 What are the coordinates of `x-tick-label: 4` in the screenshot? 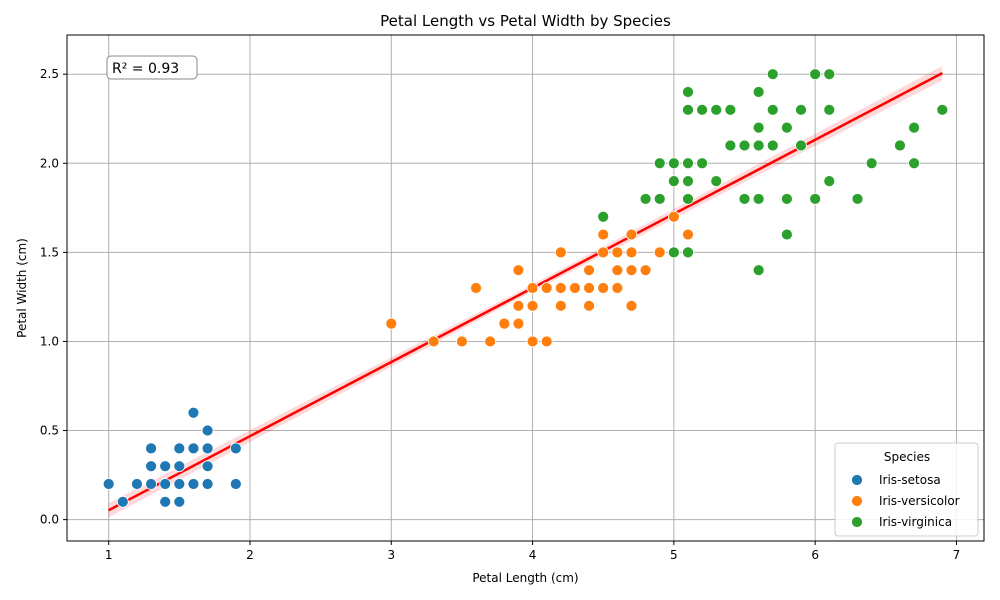 It's located at (533, 555).